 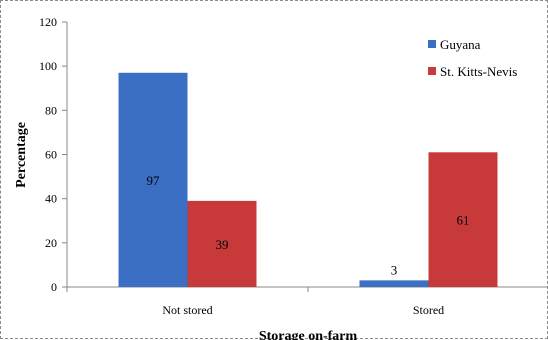 I want to click on legend: Guyana St. Kitts-Nevis, so click(x=472, y=58).